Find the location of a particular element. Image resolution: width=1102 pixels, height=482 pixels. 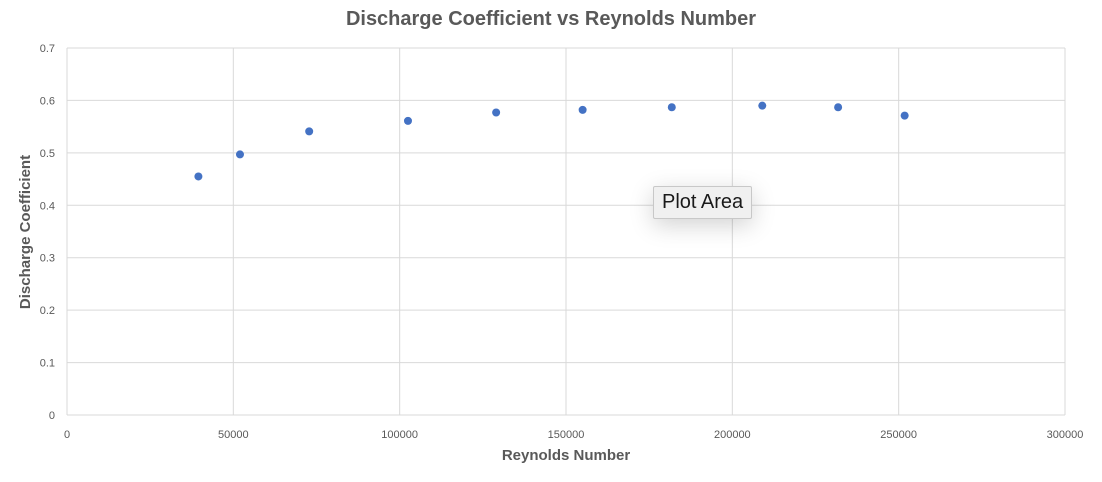

y-axis-ticks: 0 0.1 0.2 0.3 0.4 0.5 0.6 0.7 is located at coordinates (47, 232).